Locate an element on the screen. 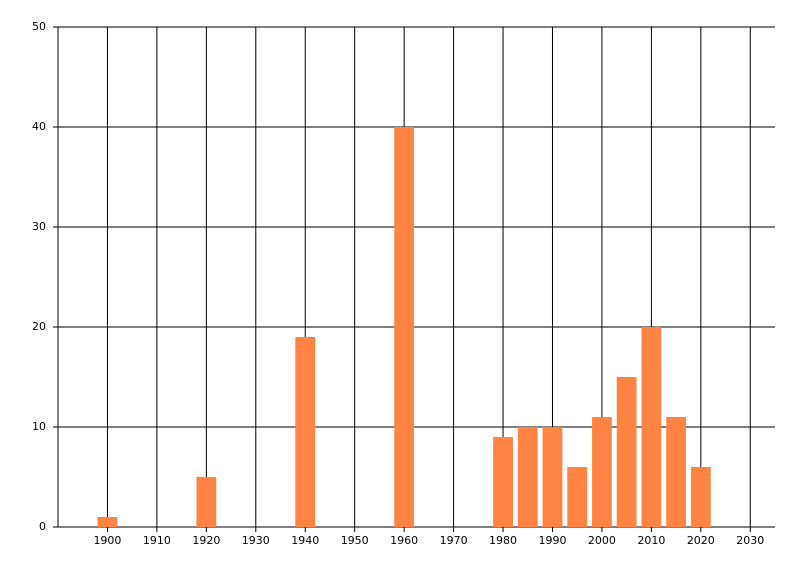 The image size is (800, 576). x-tick-label: 1930 is located at coordinates (256, 540).